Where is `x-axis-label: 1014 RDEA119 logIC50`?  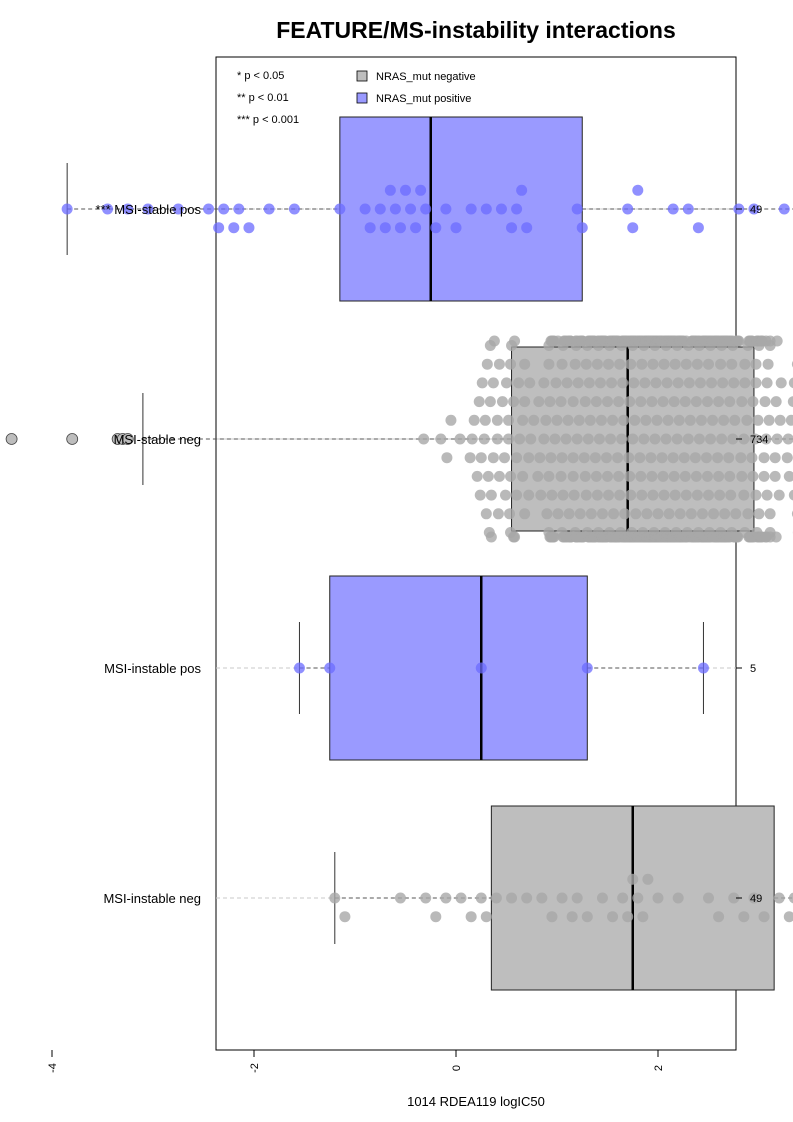 x-axis-label: 1014 RDEA119 logIC50 is located at coordinates (476, 1101).